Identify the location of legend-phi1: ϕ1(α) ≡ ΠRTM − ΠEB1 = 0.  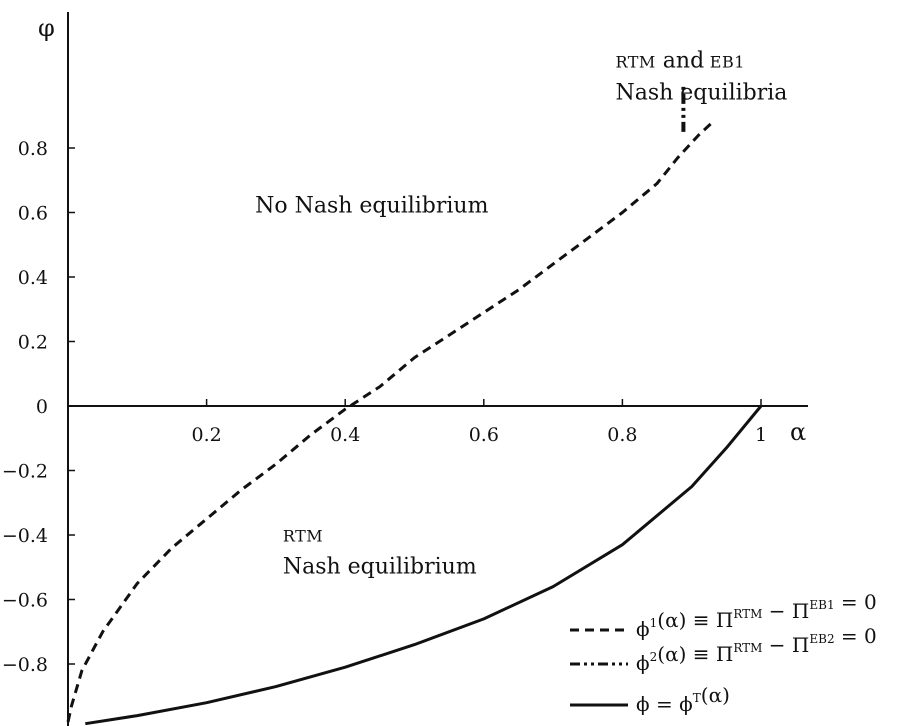
(723, 615).